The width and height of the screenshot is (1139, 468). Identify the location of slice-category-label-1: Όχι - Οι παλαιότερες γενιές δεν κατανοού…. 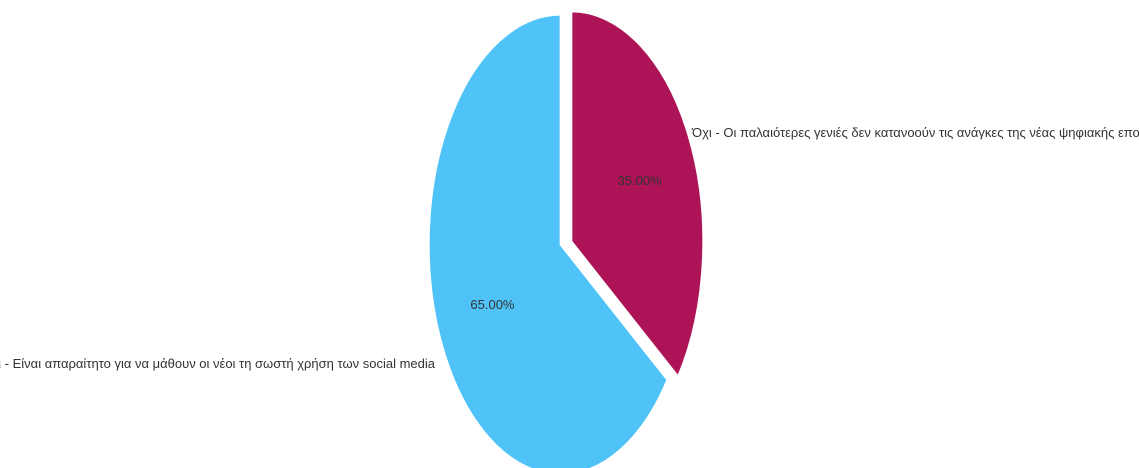
(915, 132).